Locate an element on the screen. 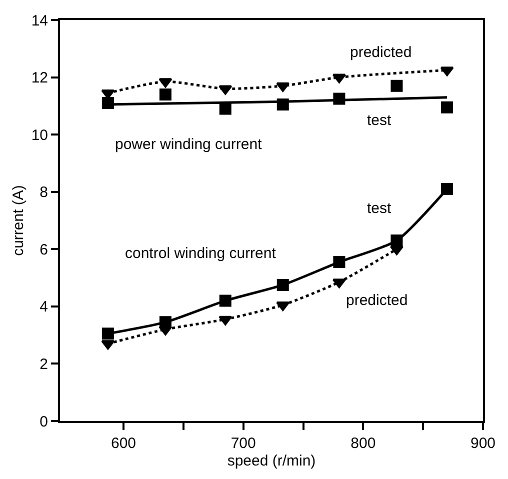  annotation: control winding current is located at coordinates (201, 253).